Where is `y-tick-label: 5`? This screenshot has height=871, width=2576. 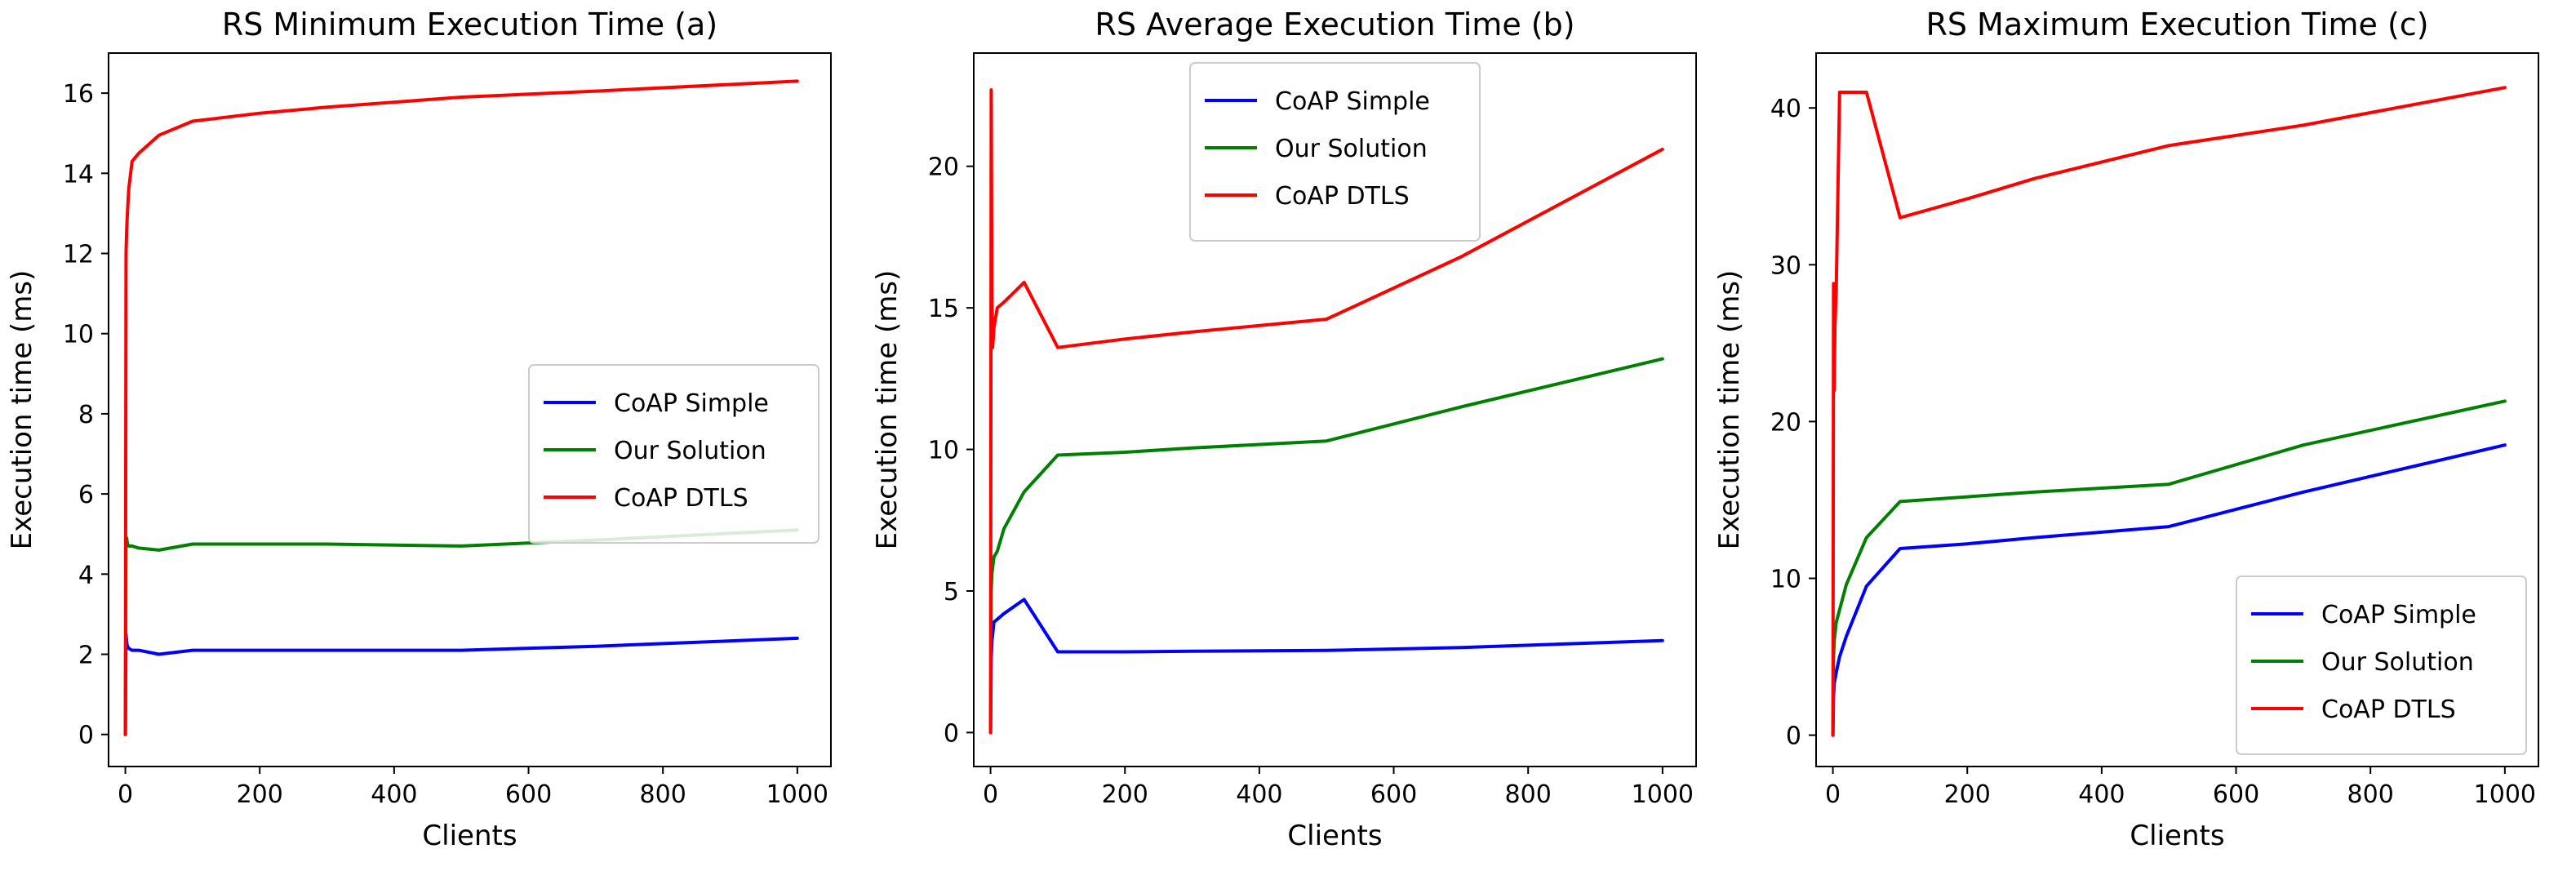
y-tick-label: 5 is located at coordinates (951, 592).